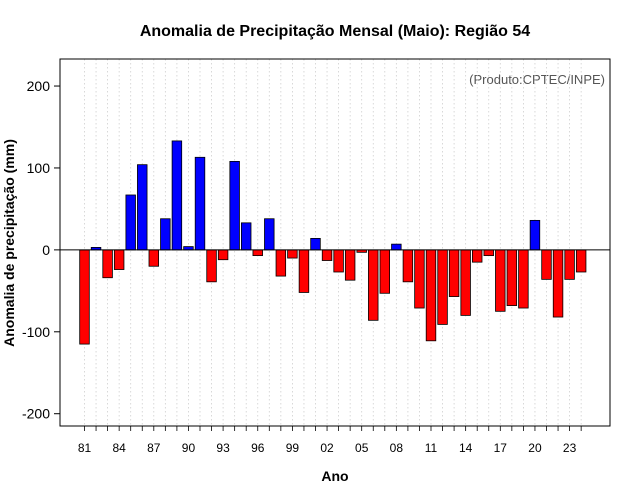  Describe the element at coordinates (570, 448) in the screenshot. I see `x-tick-label: 23` at that location.